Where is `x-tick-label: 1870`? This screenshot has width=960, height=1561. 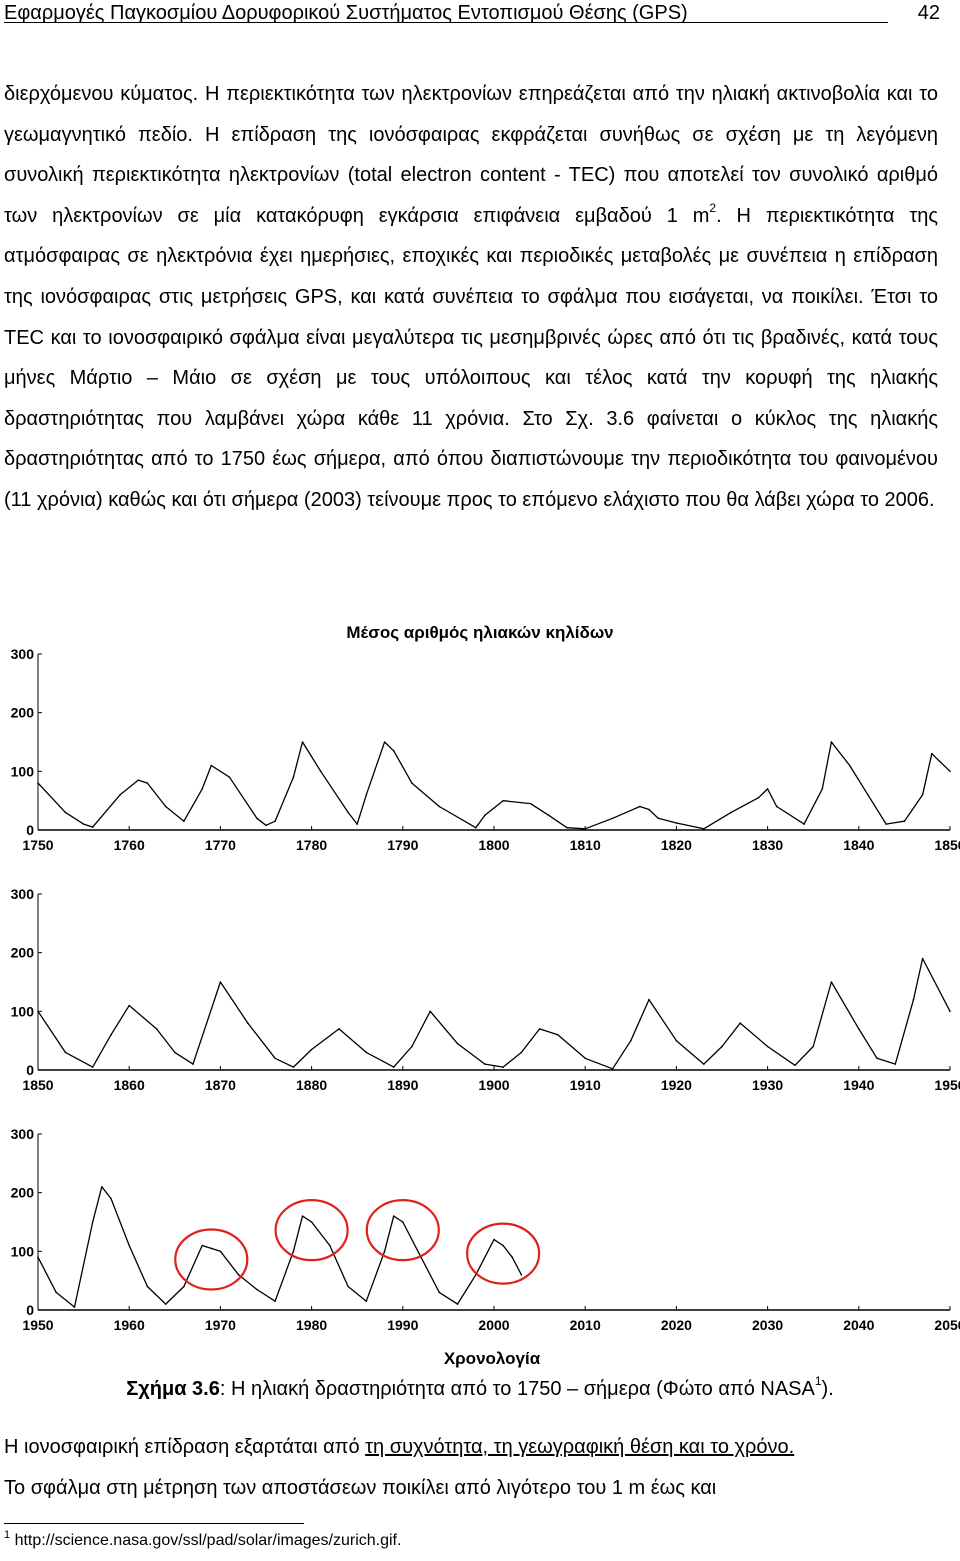 x-tick-label: 1870 is located at coordinates (220, 1085).